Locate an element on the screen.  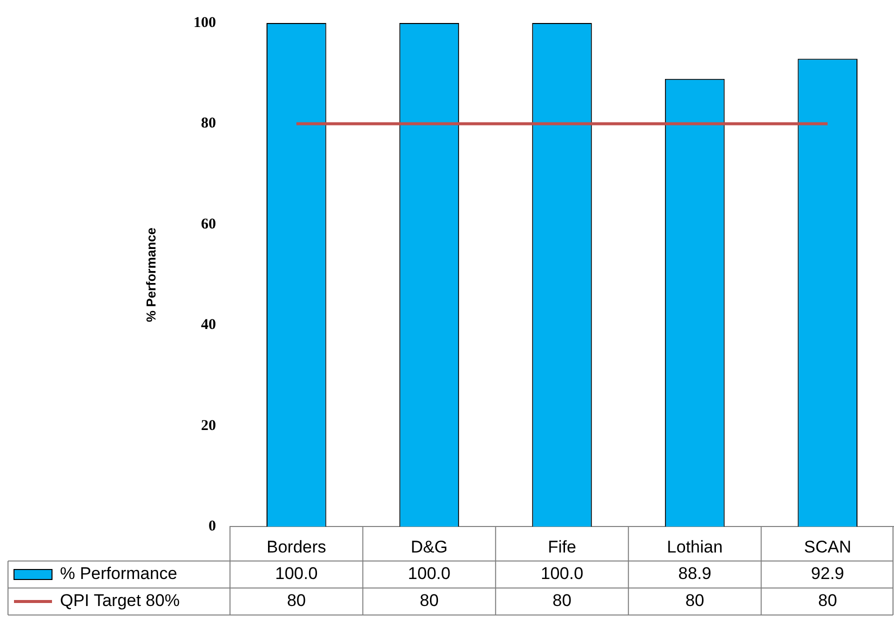
y-tick-label: 60 is located at coordinates (208, 224).